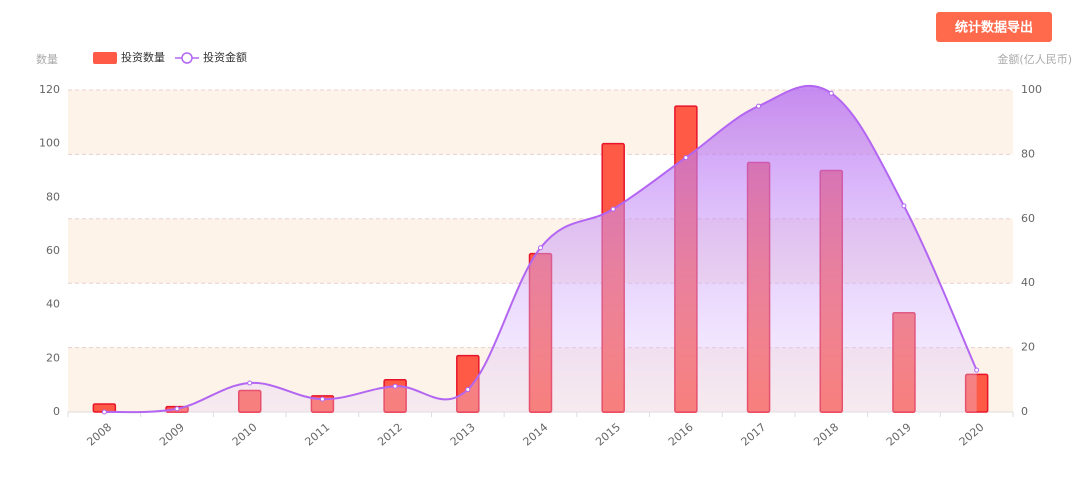 This screenshot has width=1080, height=484. Describe the element at coordinates (99, 435) in the screenshot. I see `x-tick-label: 2008` at that location.